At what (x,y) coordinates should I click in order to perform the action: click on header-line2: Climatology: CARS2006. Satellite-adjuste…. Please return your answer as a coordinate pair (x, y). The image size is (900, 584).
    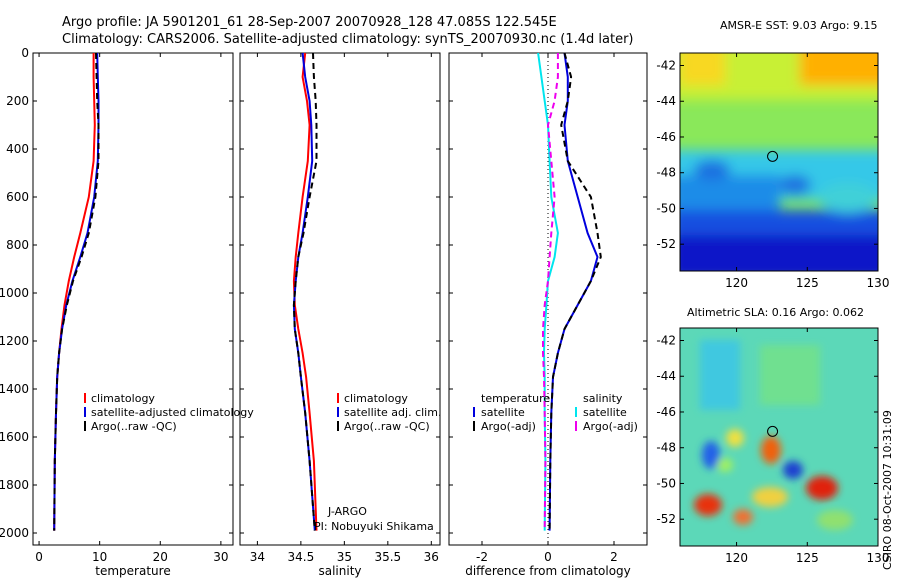
    Looking at the image, I should click on (348, 39).